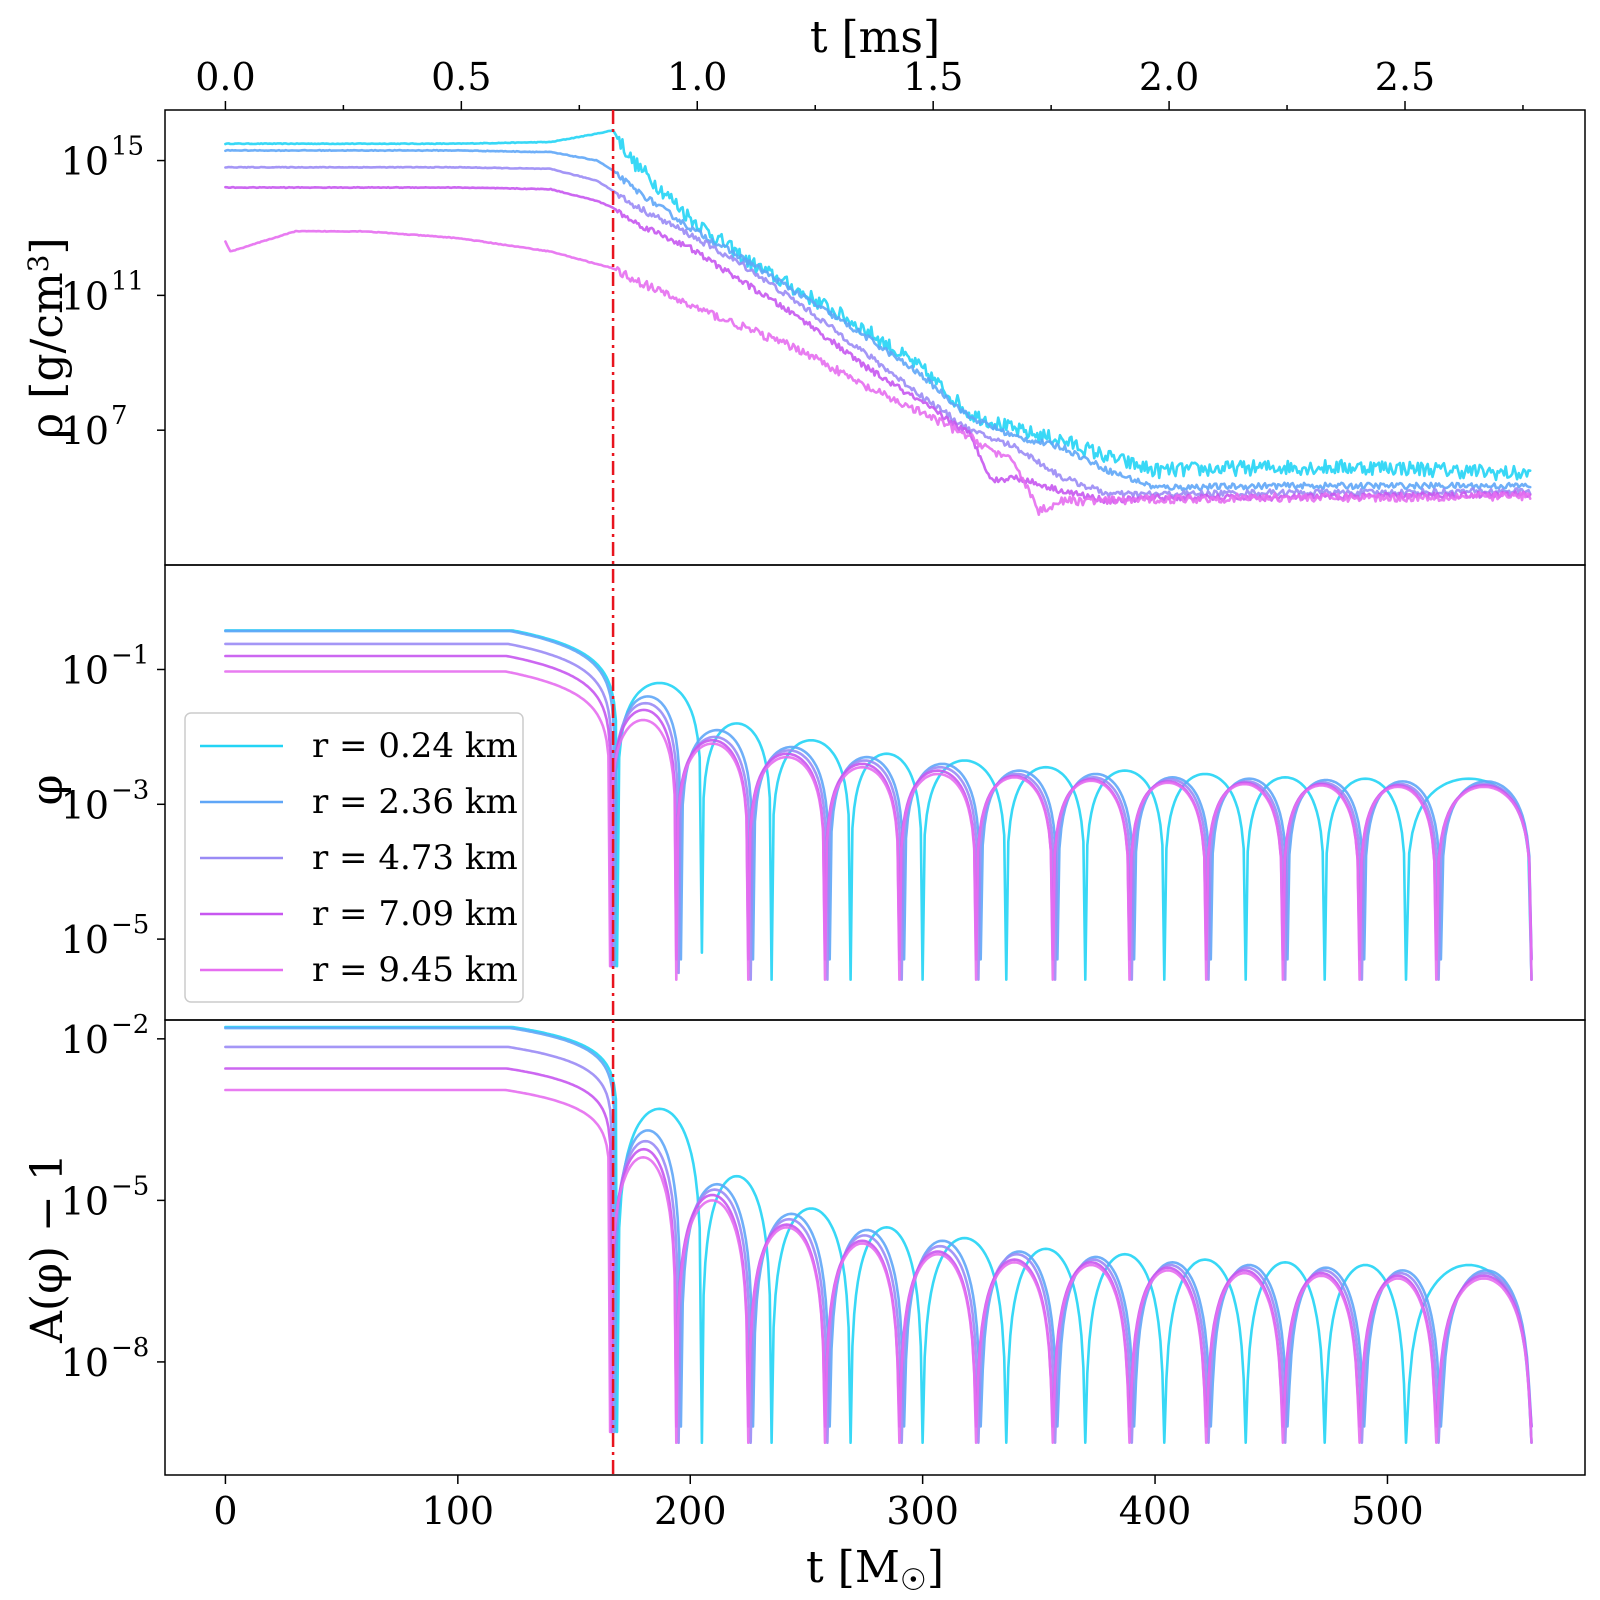  Describe the element at coordinates (458, 1511) in the screenshot. I see `xtick-label-1: 100` at that location.